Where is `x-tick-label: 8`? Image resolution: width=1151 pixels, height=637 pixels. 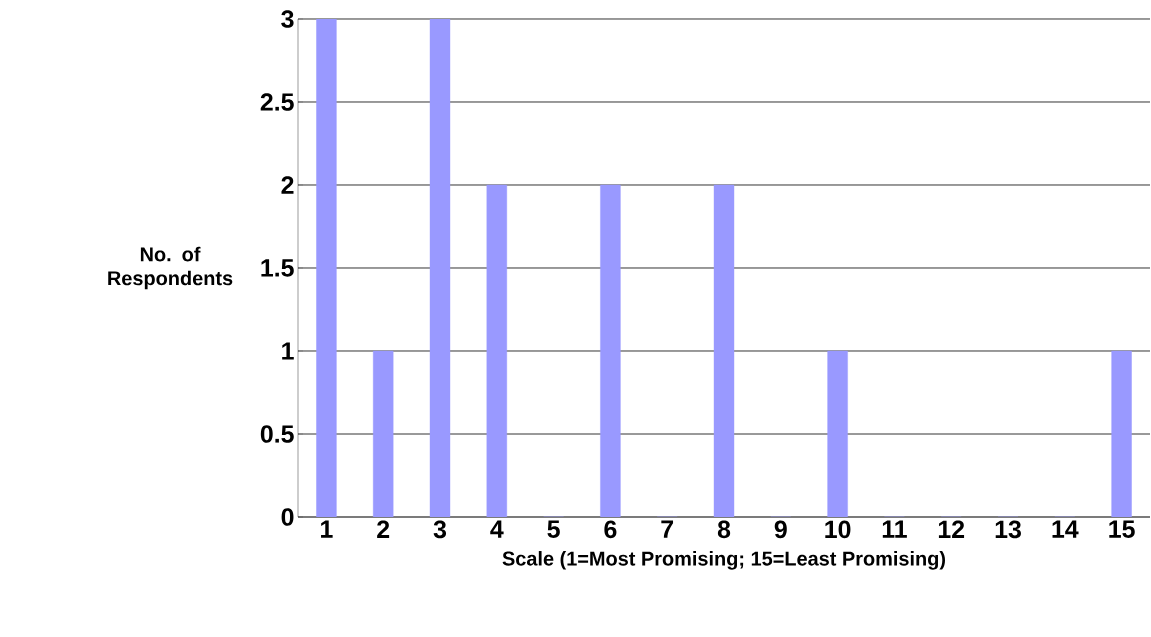
x-tick-label: 8 is located at coordinates (724, 529).